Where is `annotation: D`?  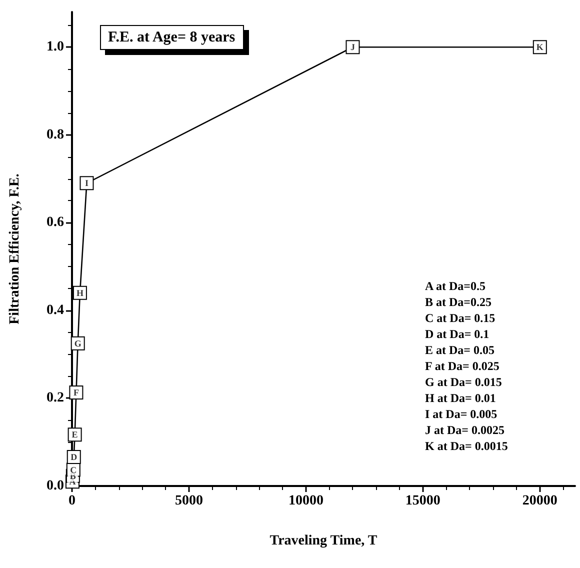 annotation: D is located at coordinates (74, 457).